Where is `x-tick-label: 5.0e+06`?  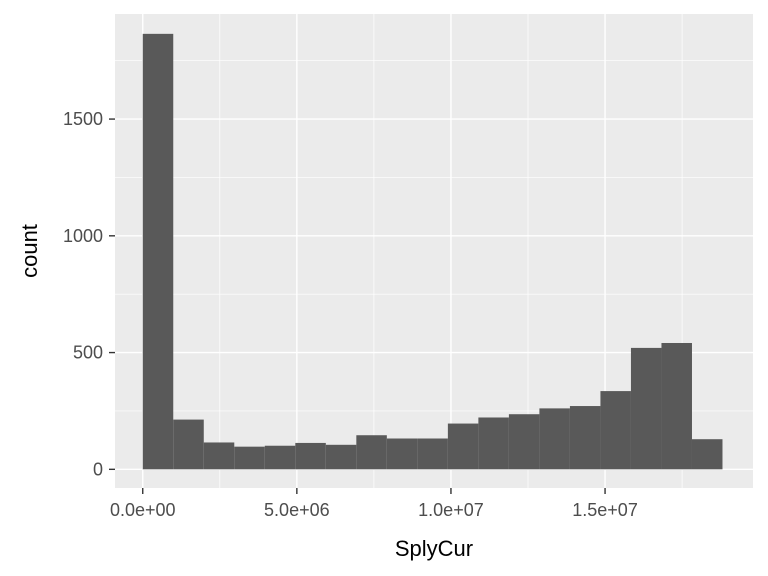
x-tick-label: 5.0e+06 is located at coordinates (297, 510).